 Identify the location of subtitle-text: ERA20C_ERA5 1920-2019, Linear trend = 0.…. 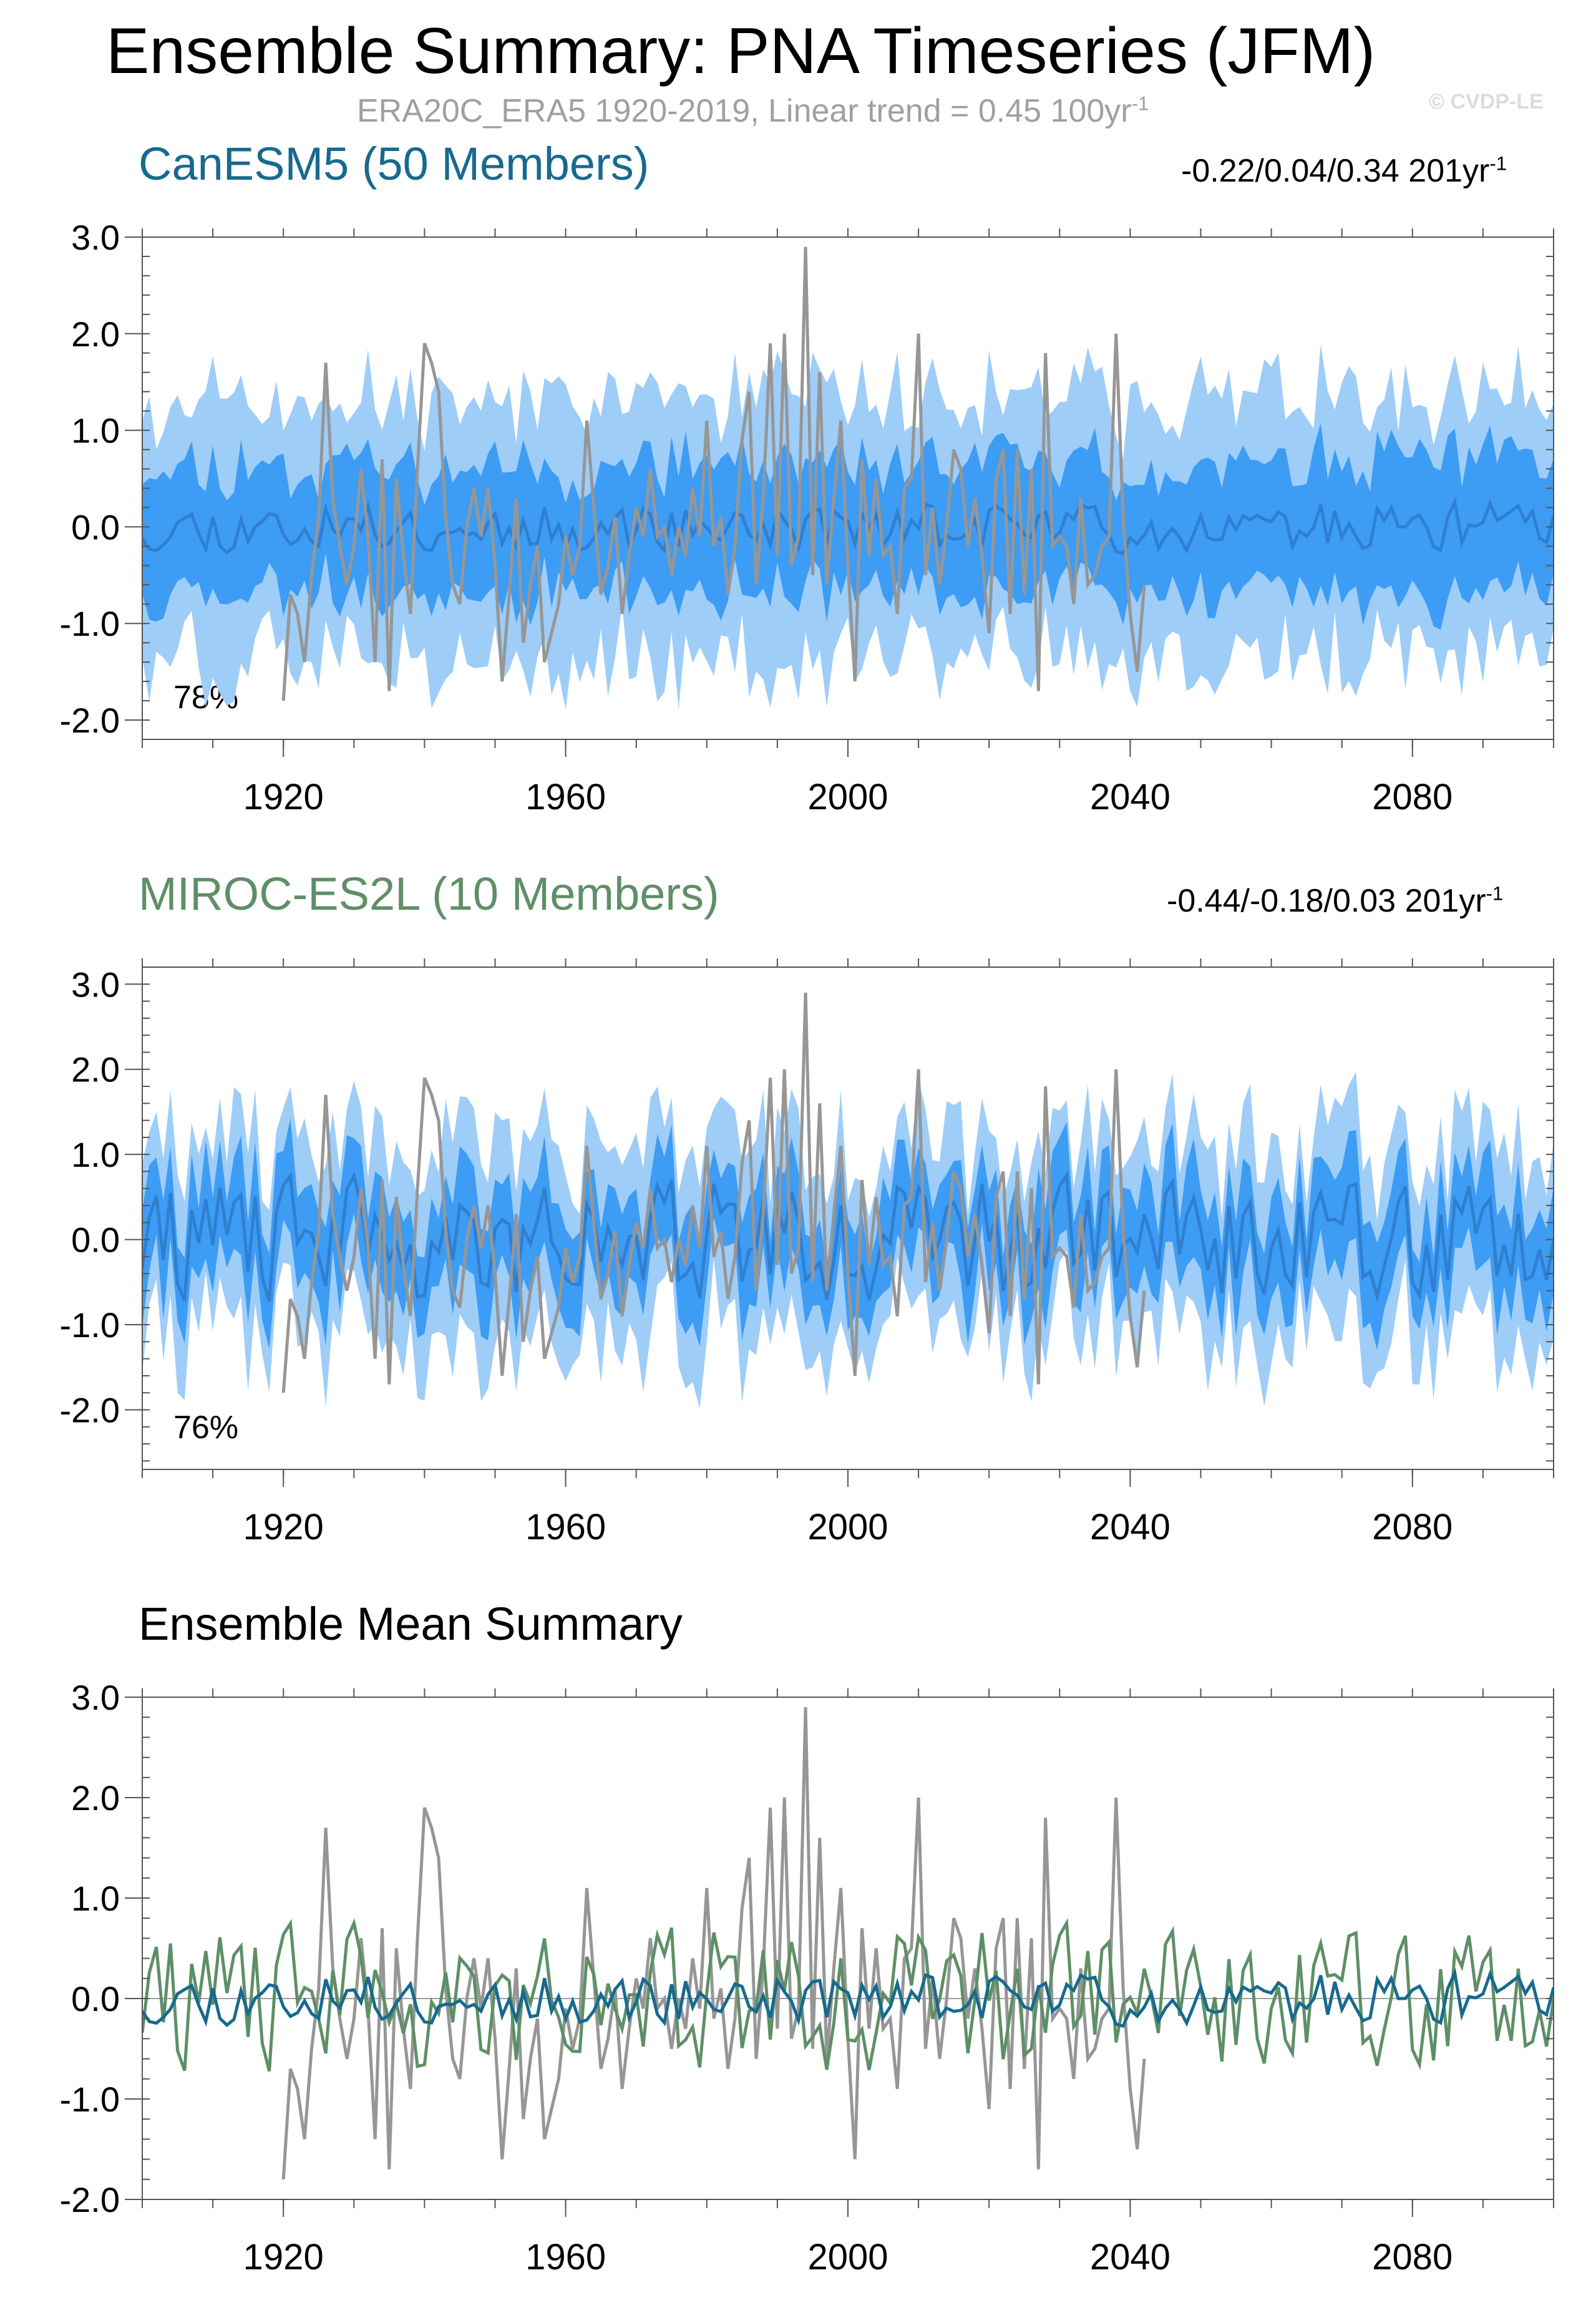
(744, 111).